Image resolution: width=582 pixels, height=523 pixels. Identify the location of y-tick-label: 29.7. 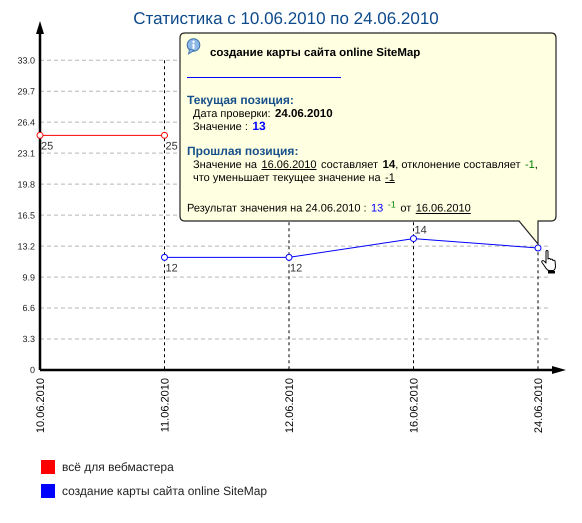
(26, 91).